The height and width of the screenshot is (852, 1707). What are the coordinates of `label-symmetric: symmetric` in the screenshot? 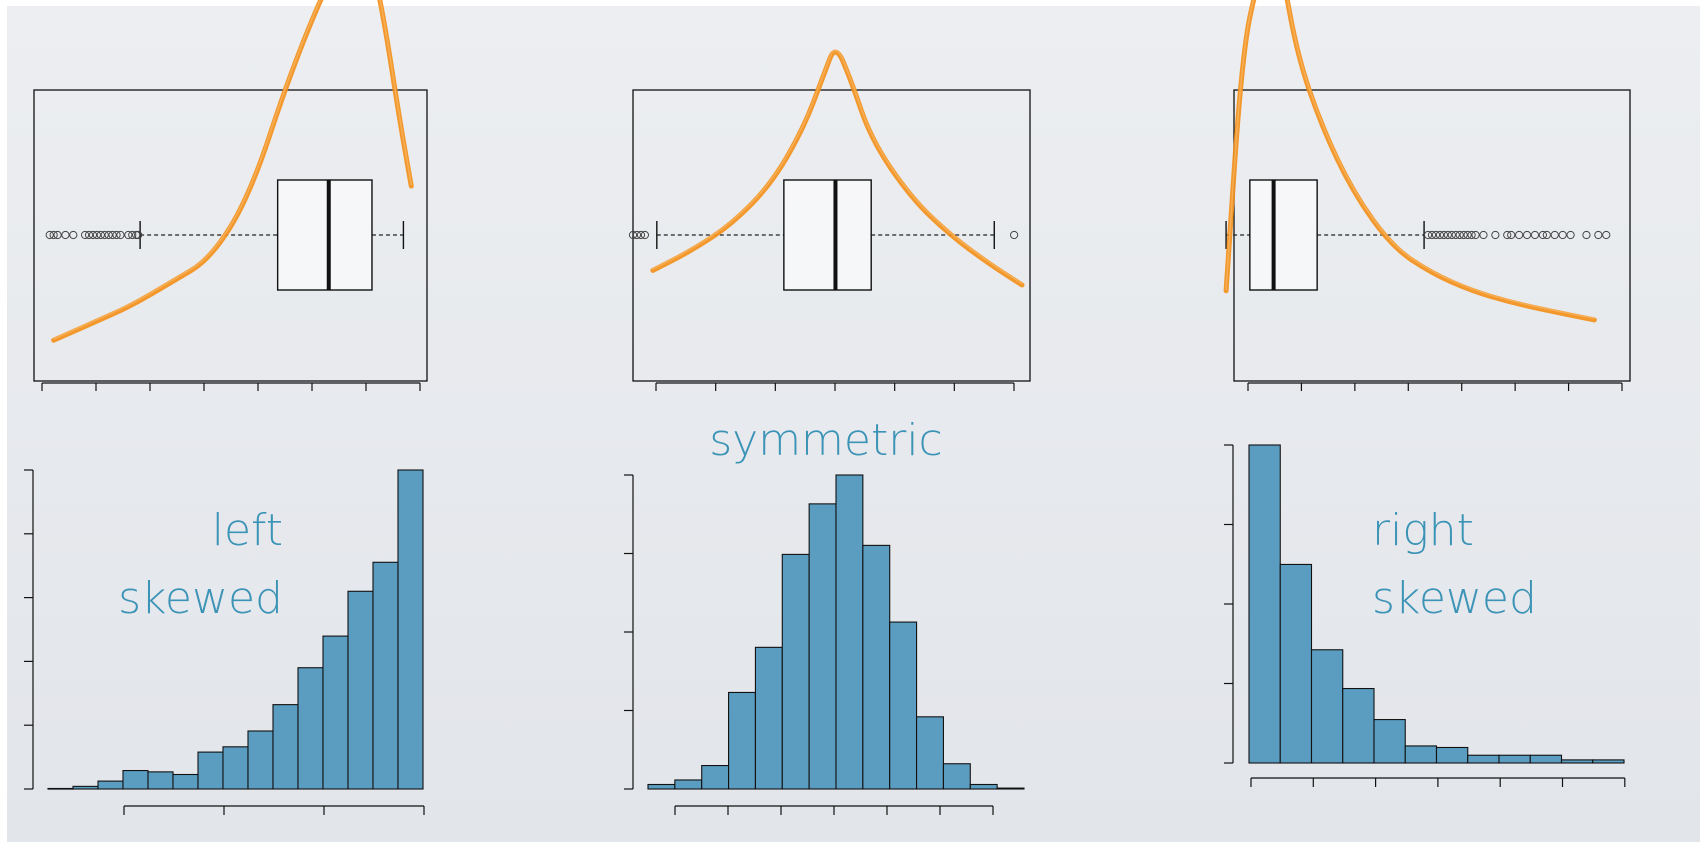 It's located at (826, 440).